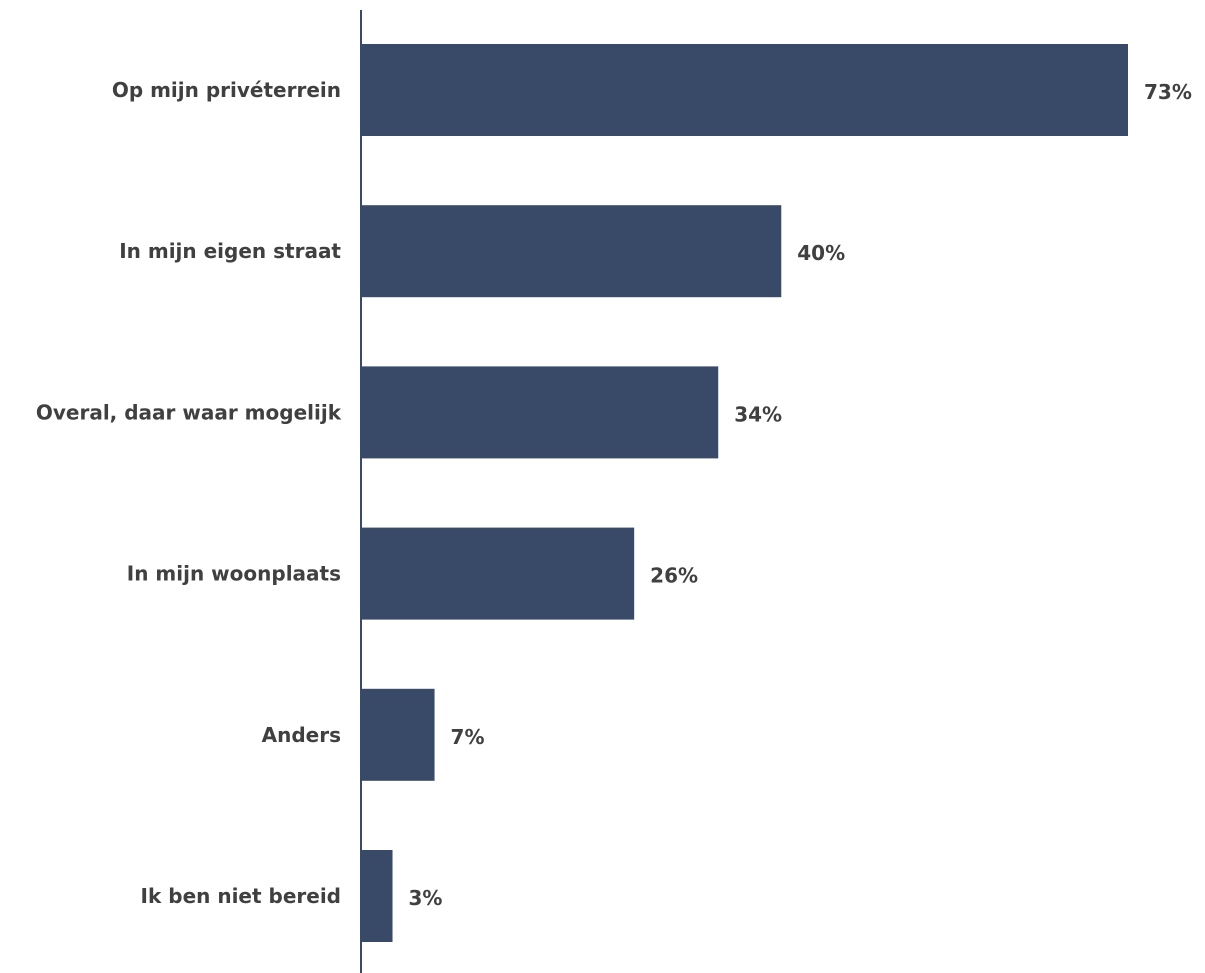  What do you see at coordinates (674, 576) in the screenshot?
I see `value-label: 26%` at bounding box center [674, 576].